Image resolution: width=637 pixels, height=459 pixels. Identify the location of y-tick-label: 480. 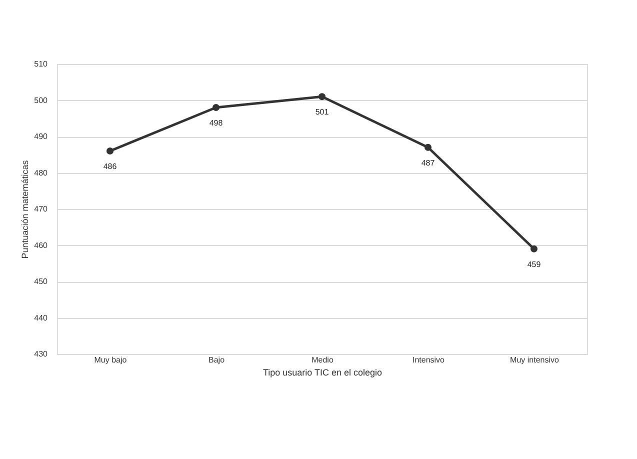
(41, 173).